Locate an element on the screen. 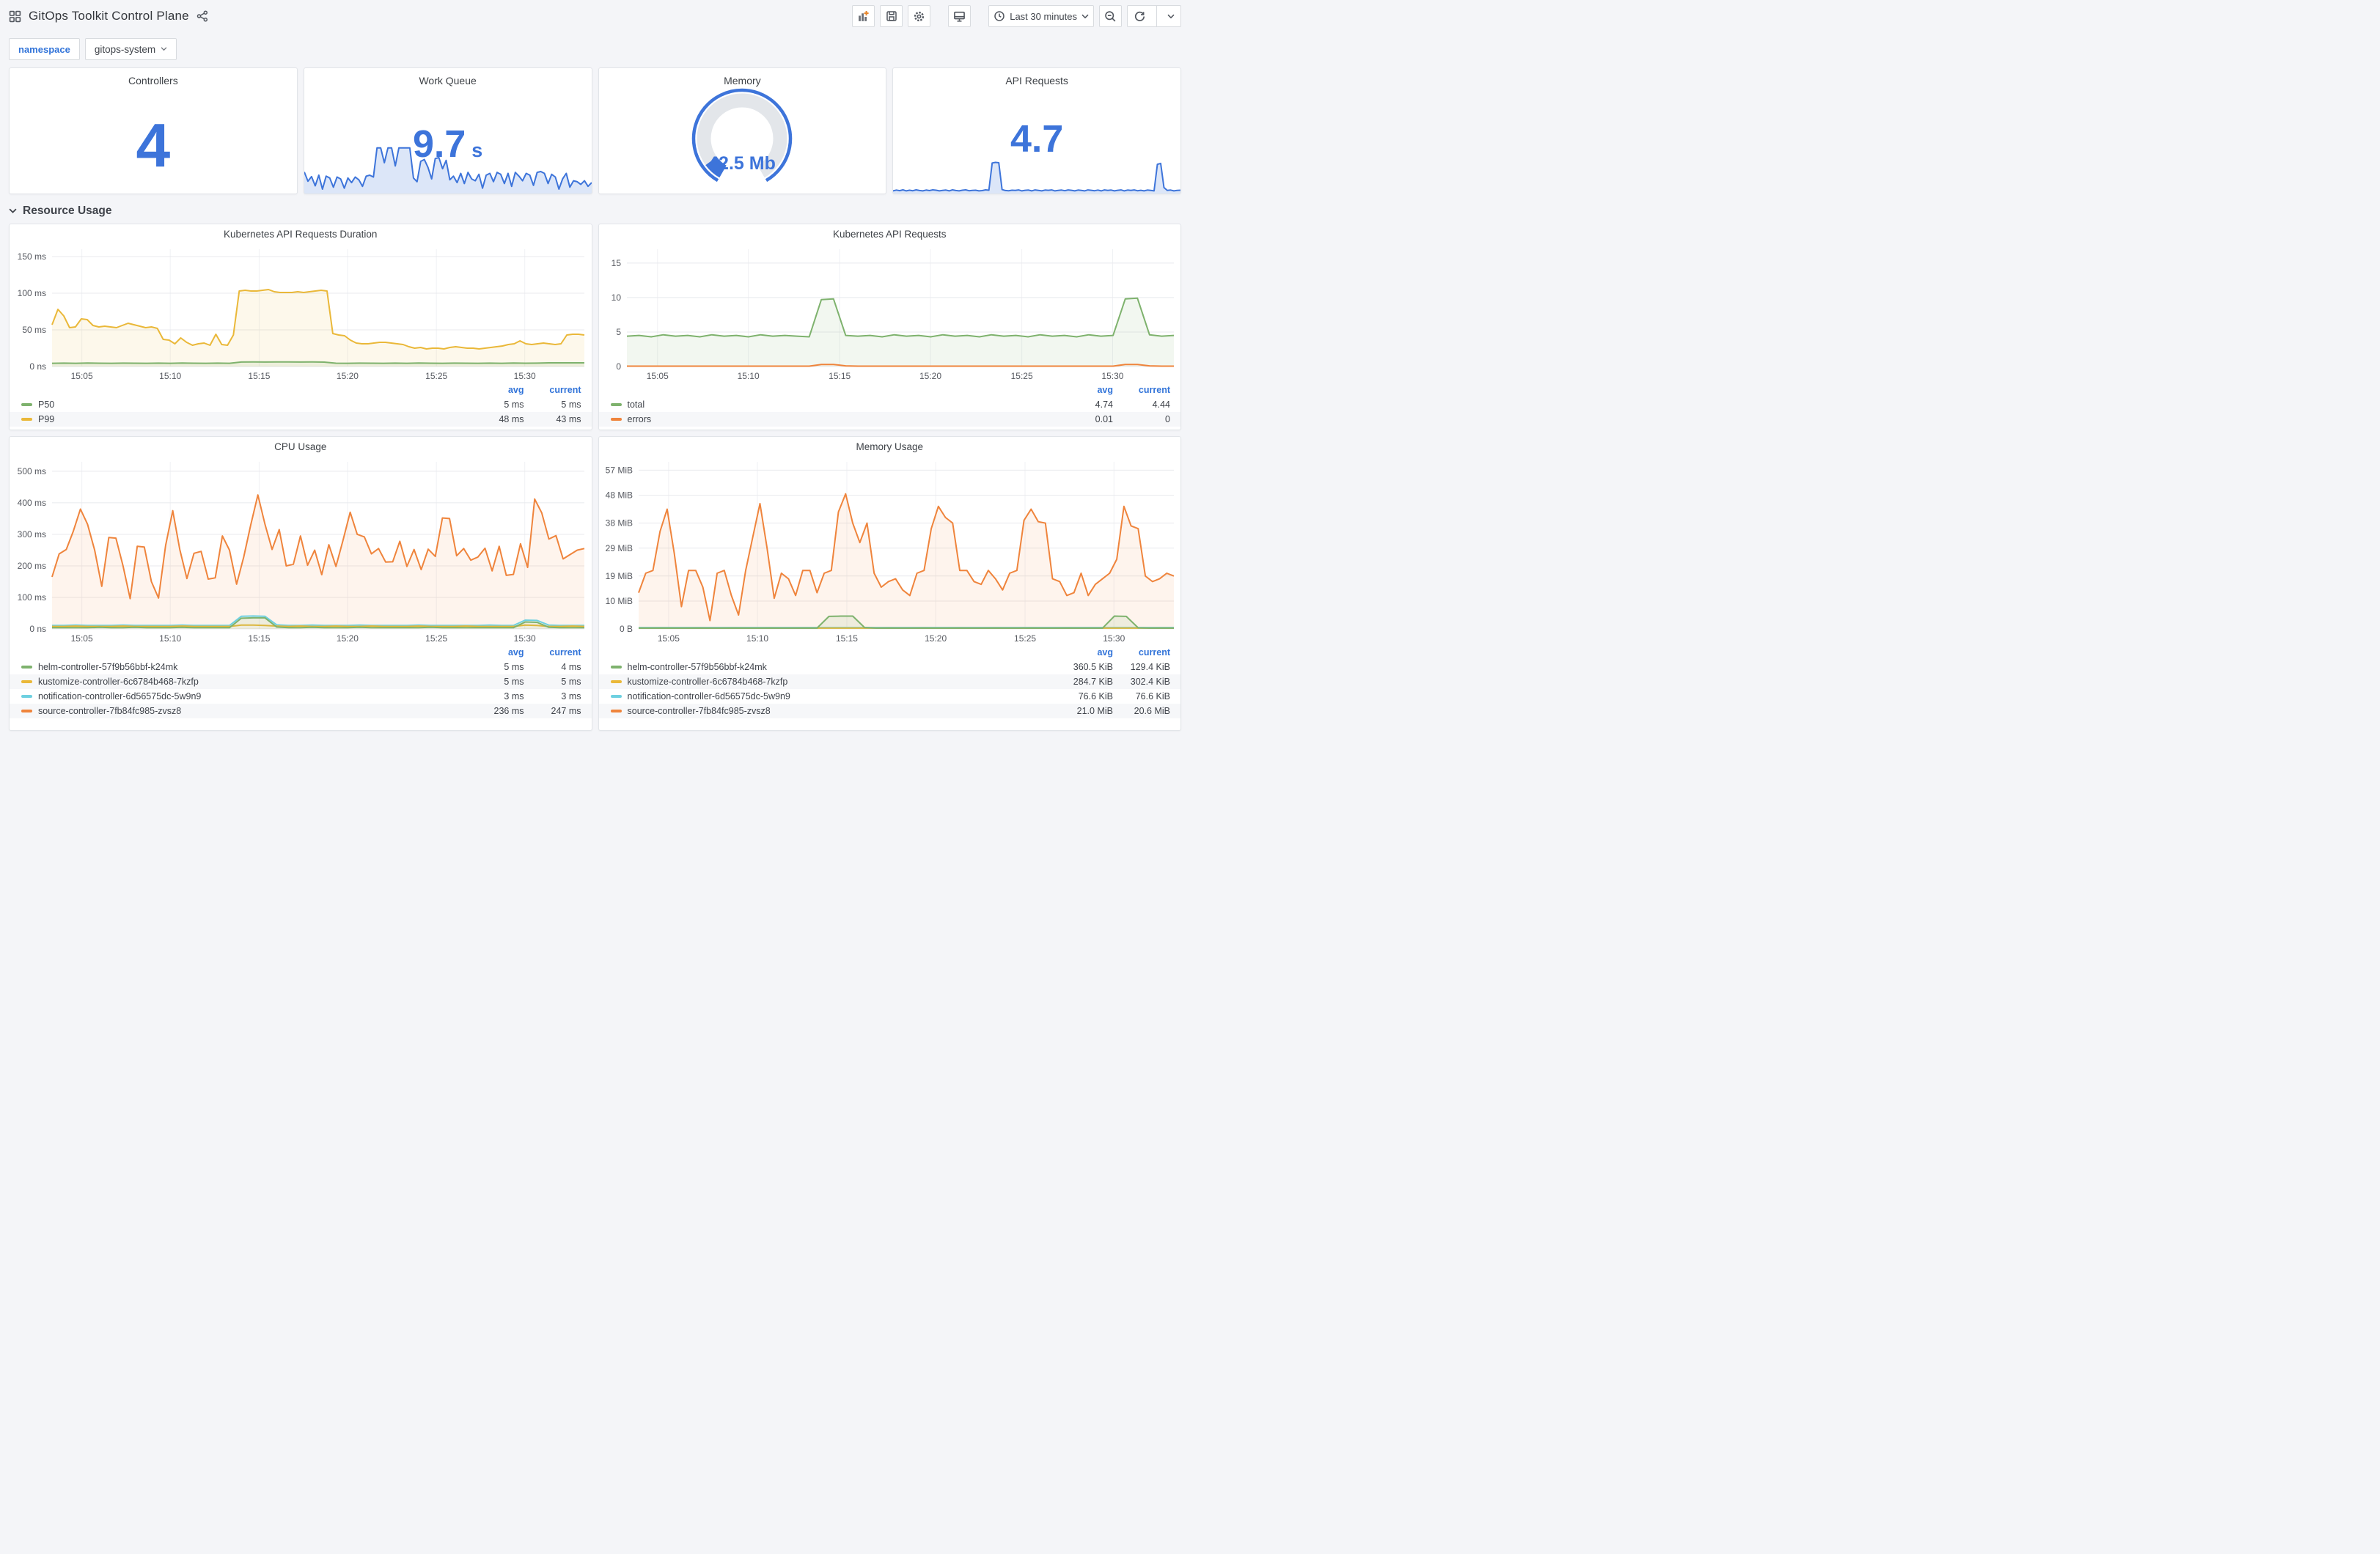 This screenshot has height=1554, width=2380. apps-grid-icon is located at coordinates (15, 16).